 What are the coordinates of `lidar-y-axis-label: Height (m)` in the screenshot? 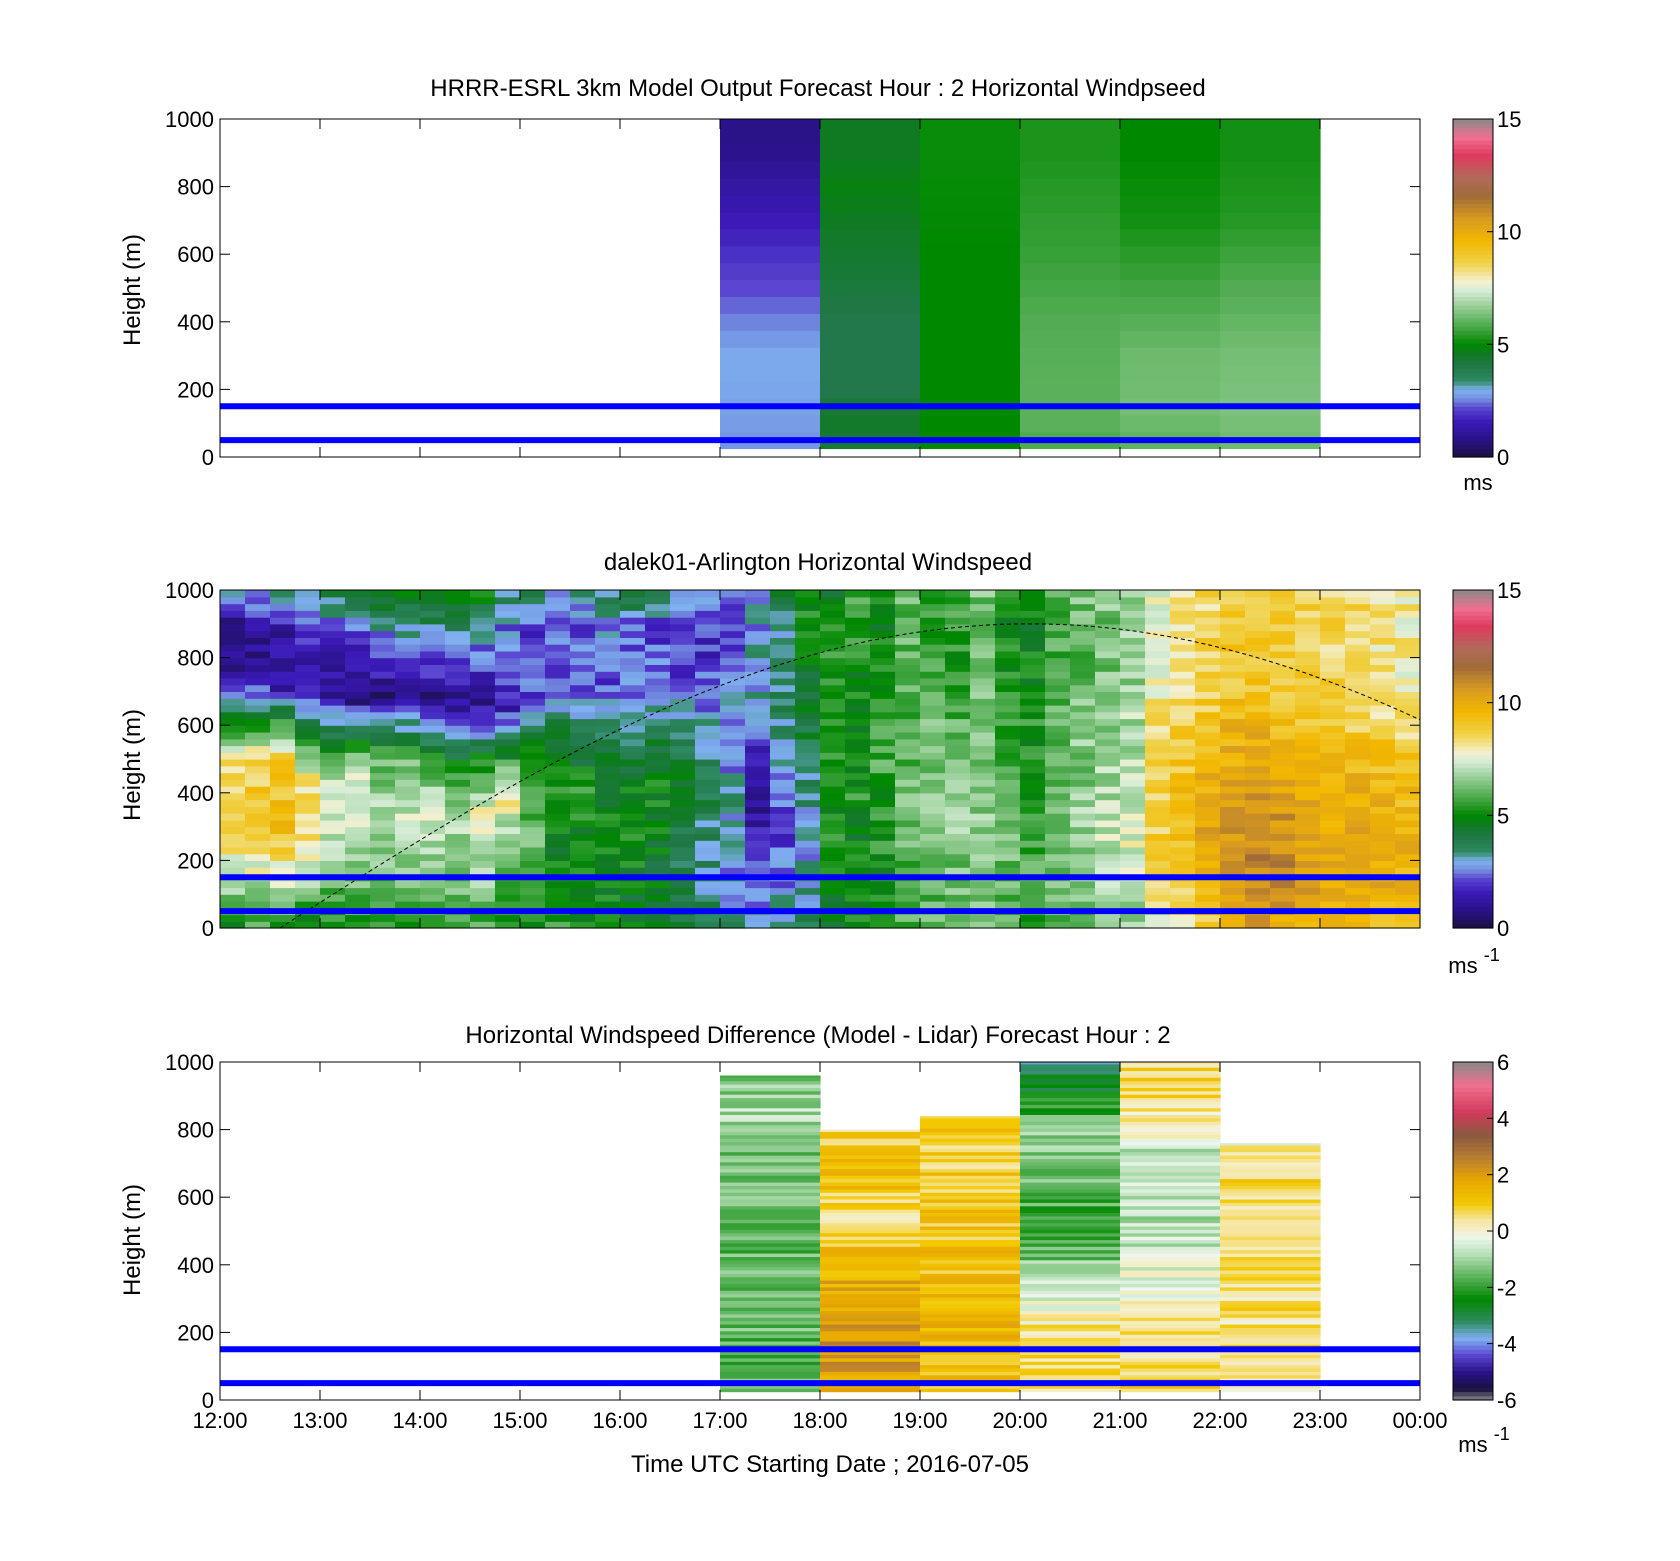 It's located at (132, 765).